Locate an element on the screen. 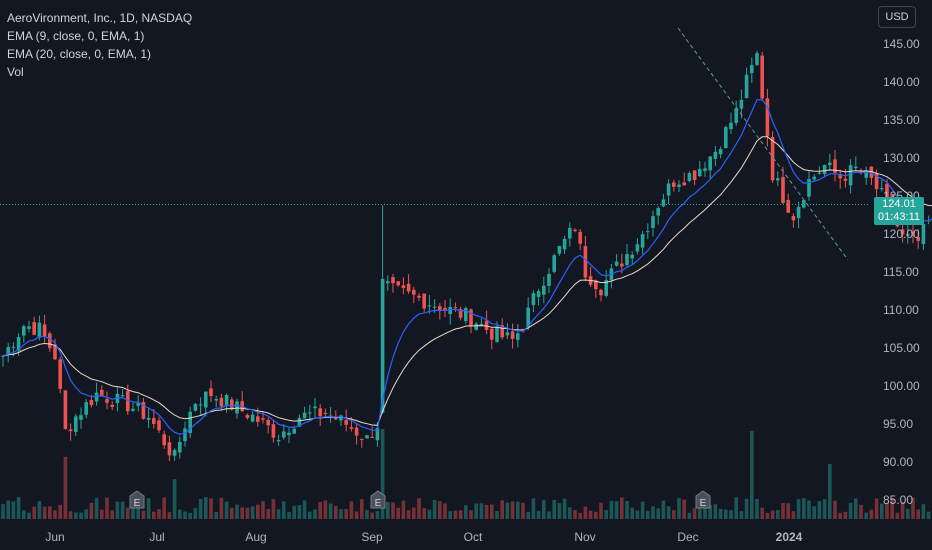  symbol-title: AeroVironment, Inc., 1D, NASDAQ is located at coordinates (100, 18).